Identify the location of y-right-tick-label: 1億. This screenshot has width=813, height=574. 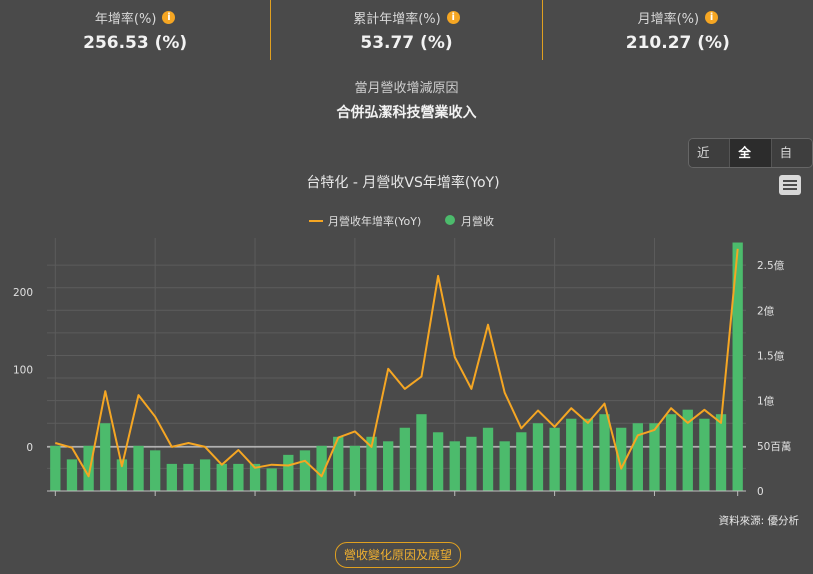
(766, 401).